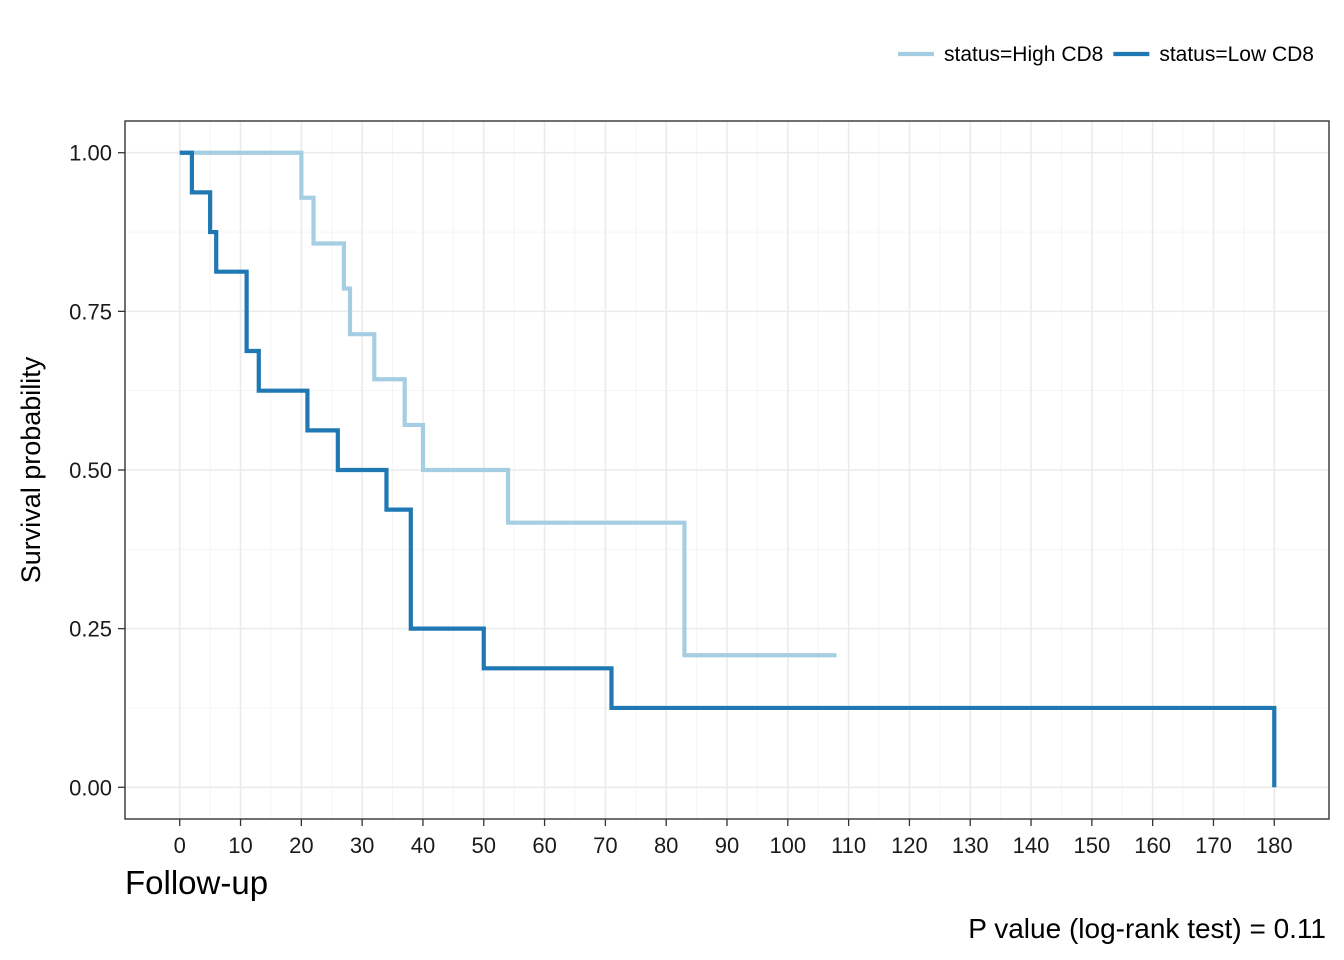  Describe the element at coordinates (484, 845) in the screenshot. I see `x-tick-label: 50` at that location.